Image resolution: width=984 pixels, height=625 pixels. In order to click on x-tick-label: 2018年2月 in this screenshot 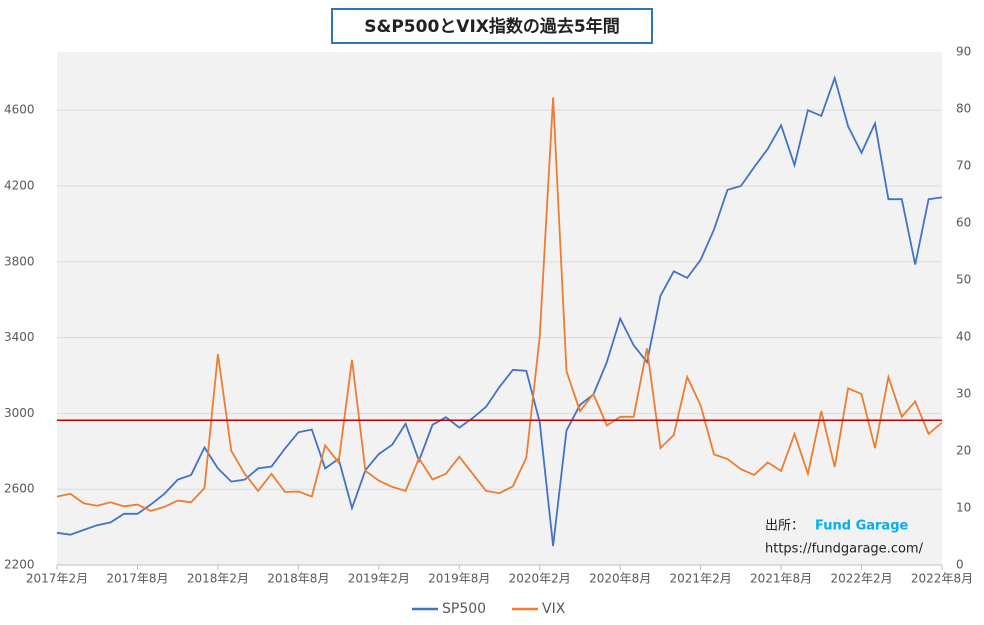, I will do `click(218, 579)`.